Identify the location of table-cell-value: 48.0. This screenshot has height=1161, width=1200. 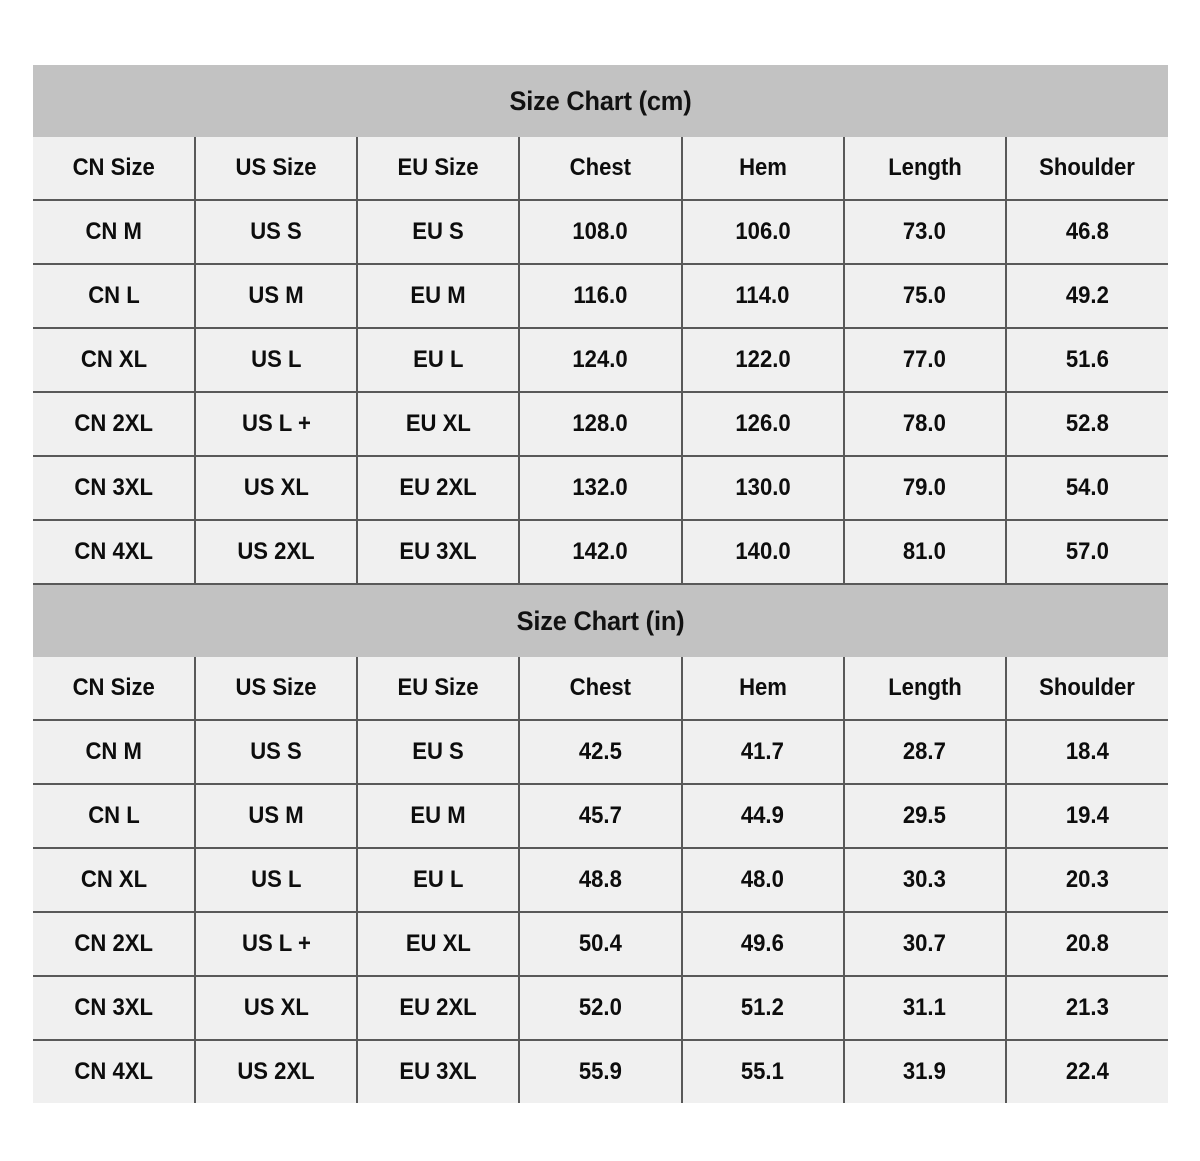
(763, 879).